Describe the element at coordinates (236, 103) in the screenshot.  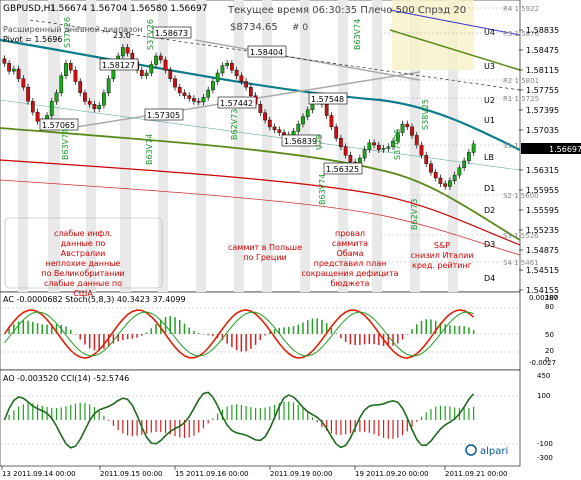
I see `price-label-text: 1.57442` at that location.